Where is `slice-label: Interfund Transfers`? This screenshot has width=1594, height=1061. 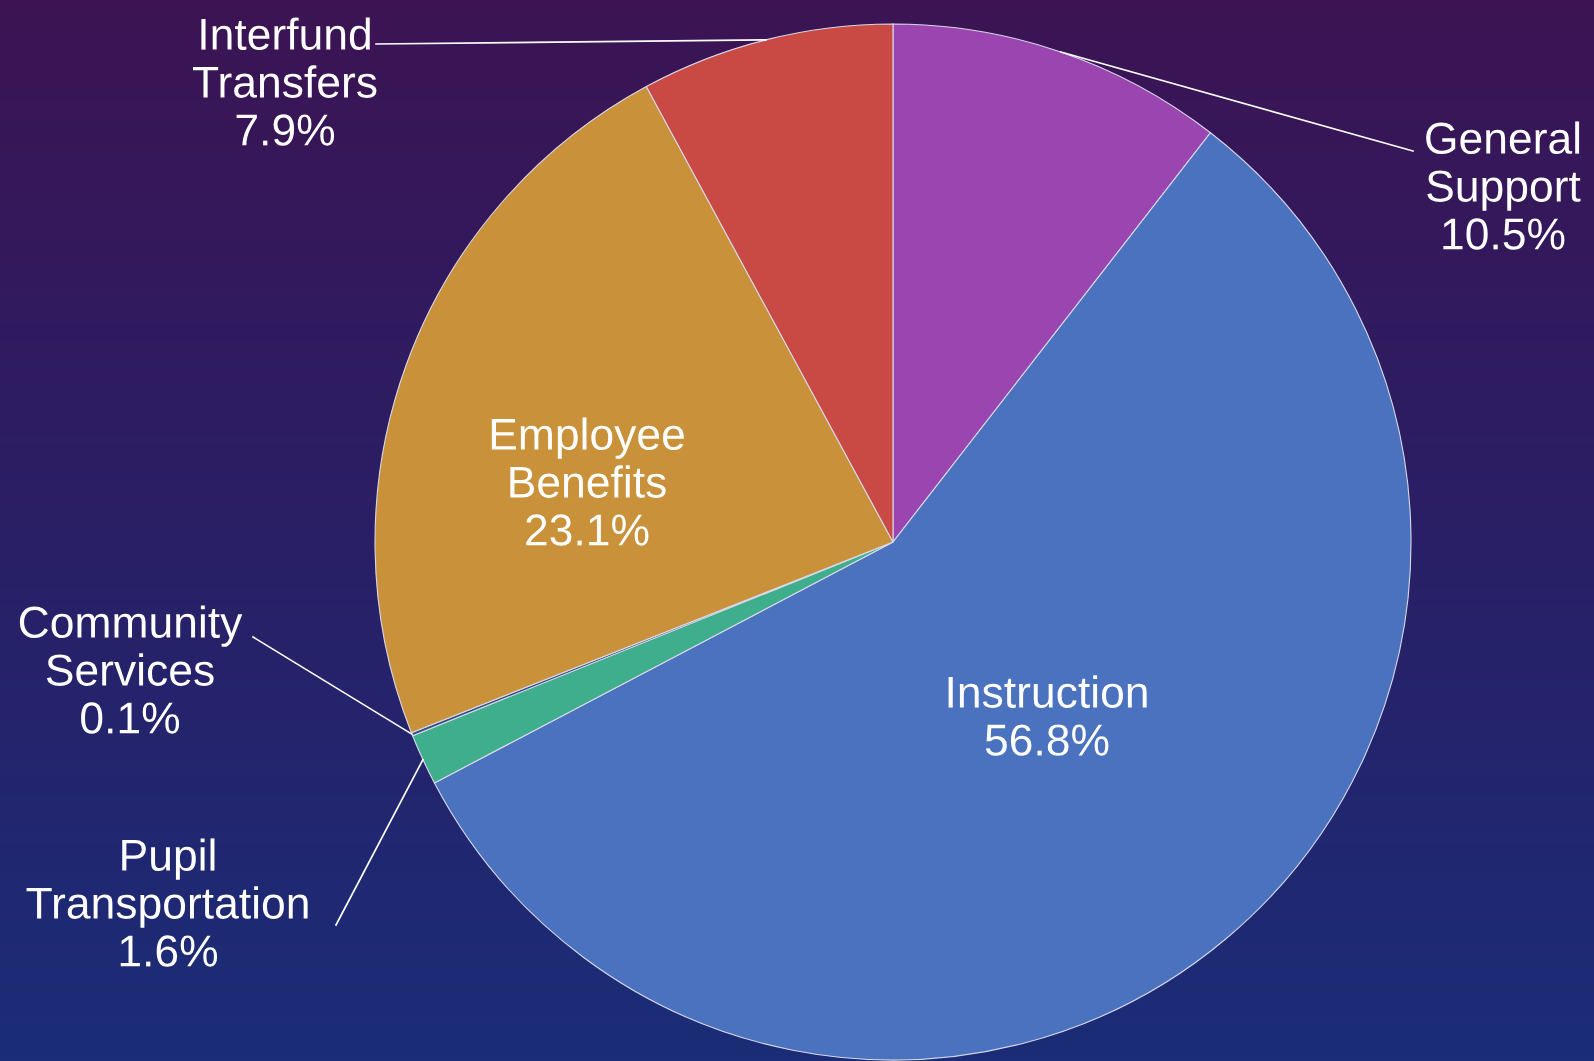
slice-label: Interfund Transfers is located at coordinates (284, 57).